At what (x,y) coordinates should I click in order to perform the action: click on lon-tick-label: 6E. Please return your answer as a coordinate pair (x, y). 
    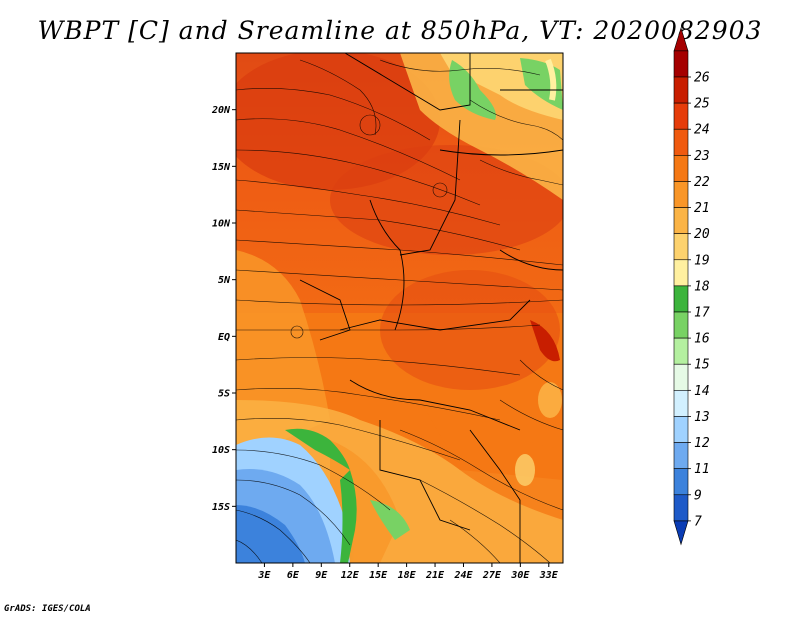
    Looking at the image, I should click on (293, 575).